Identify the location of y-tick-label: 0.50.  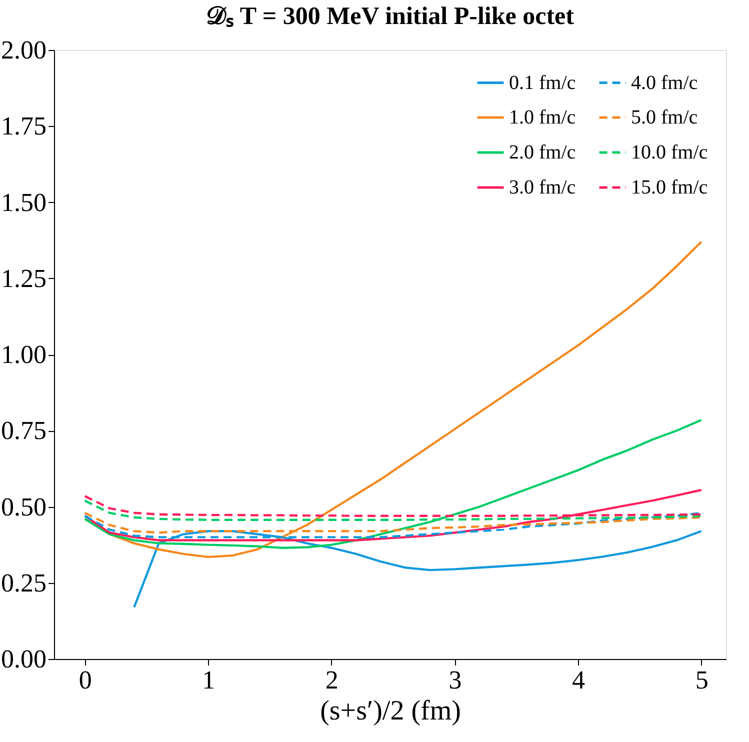
(23, 507).